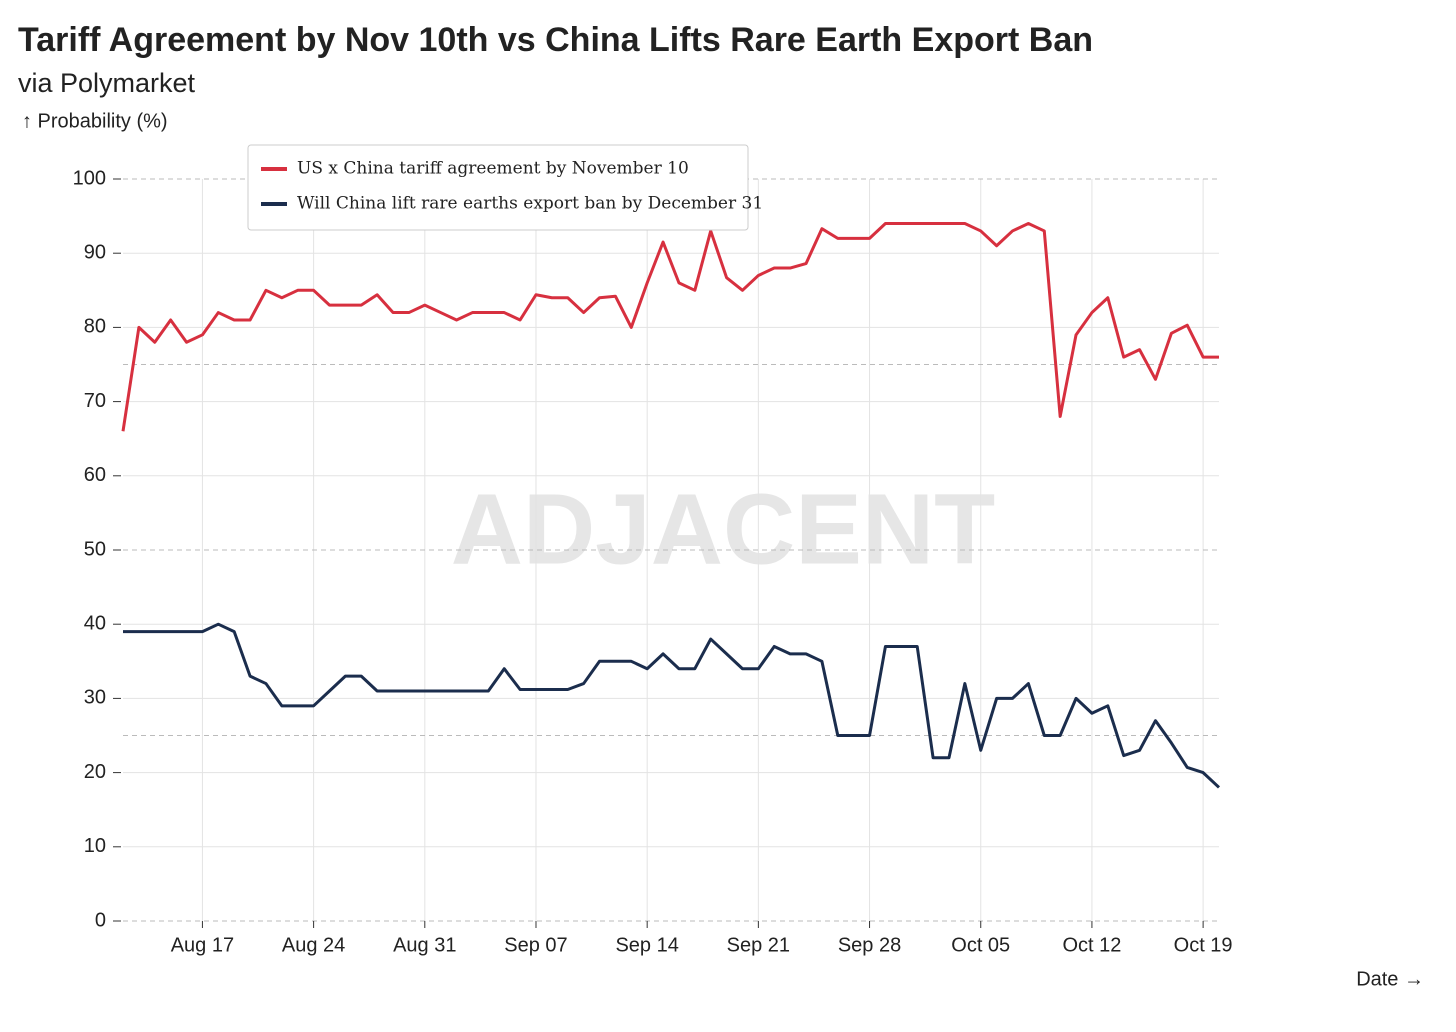 This screenshot has width=1456, height=1032. What do you see at coordinates (672, 705) in the screenshot?
I see `series-line` at bounding box center [672, 705].